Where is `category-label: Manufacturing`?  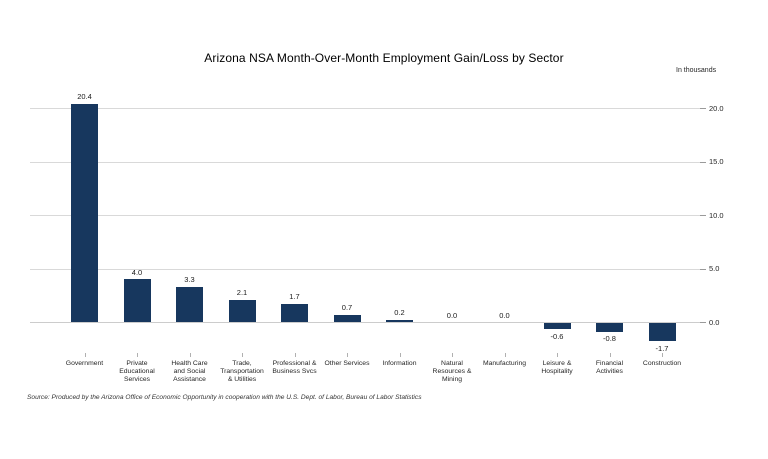
category-label: Manufacturing is located at coordinates (505, 364).